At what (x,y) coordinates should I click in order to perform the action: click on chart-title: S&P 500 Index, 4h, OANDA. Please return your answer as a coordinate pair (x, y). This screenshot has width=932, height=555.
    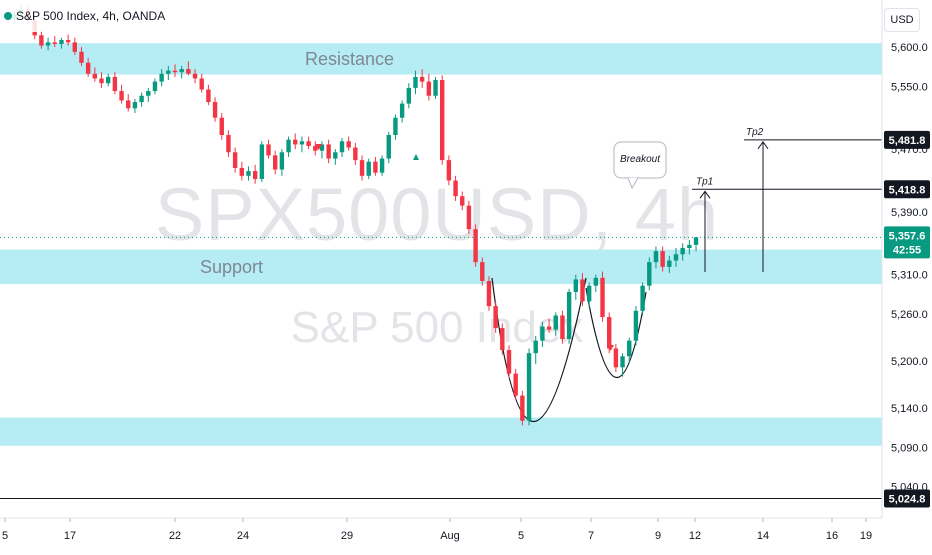
    Looking at the image, I should click on (91, 16).